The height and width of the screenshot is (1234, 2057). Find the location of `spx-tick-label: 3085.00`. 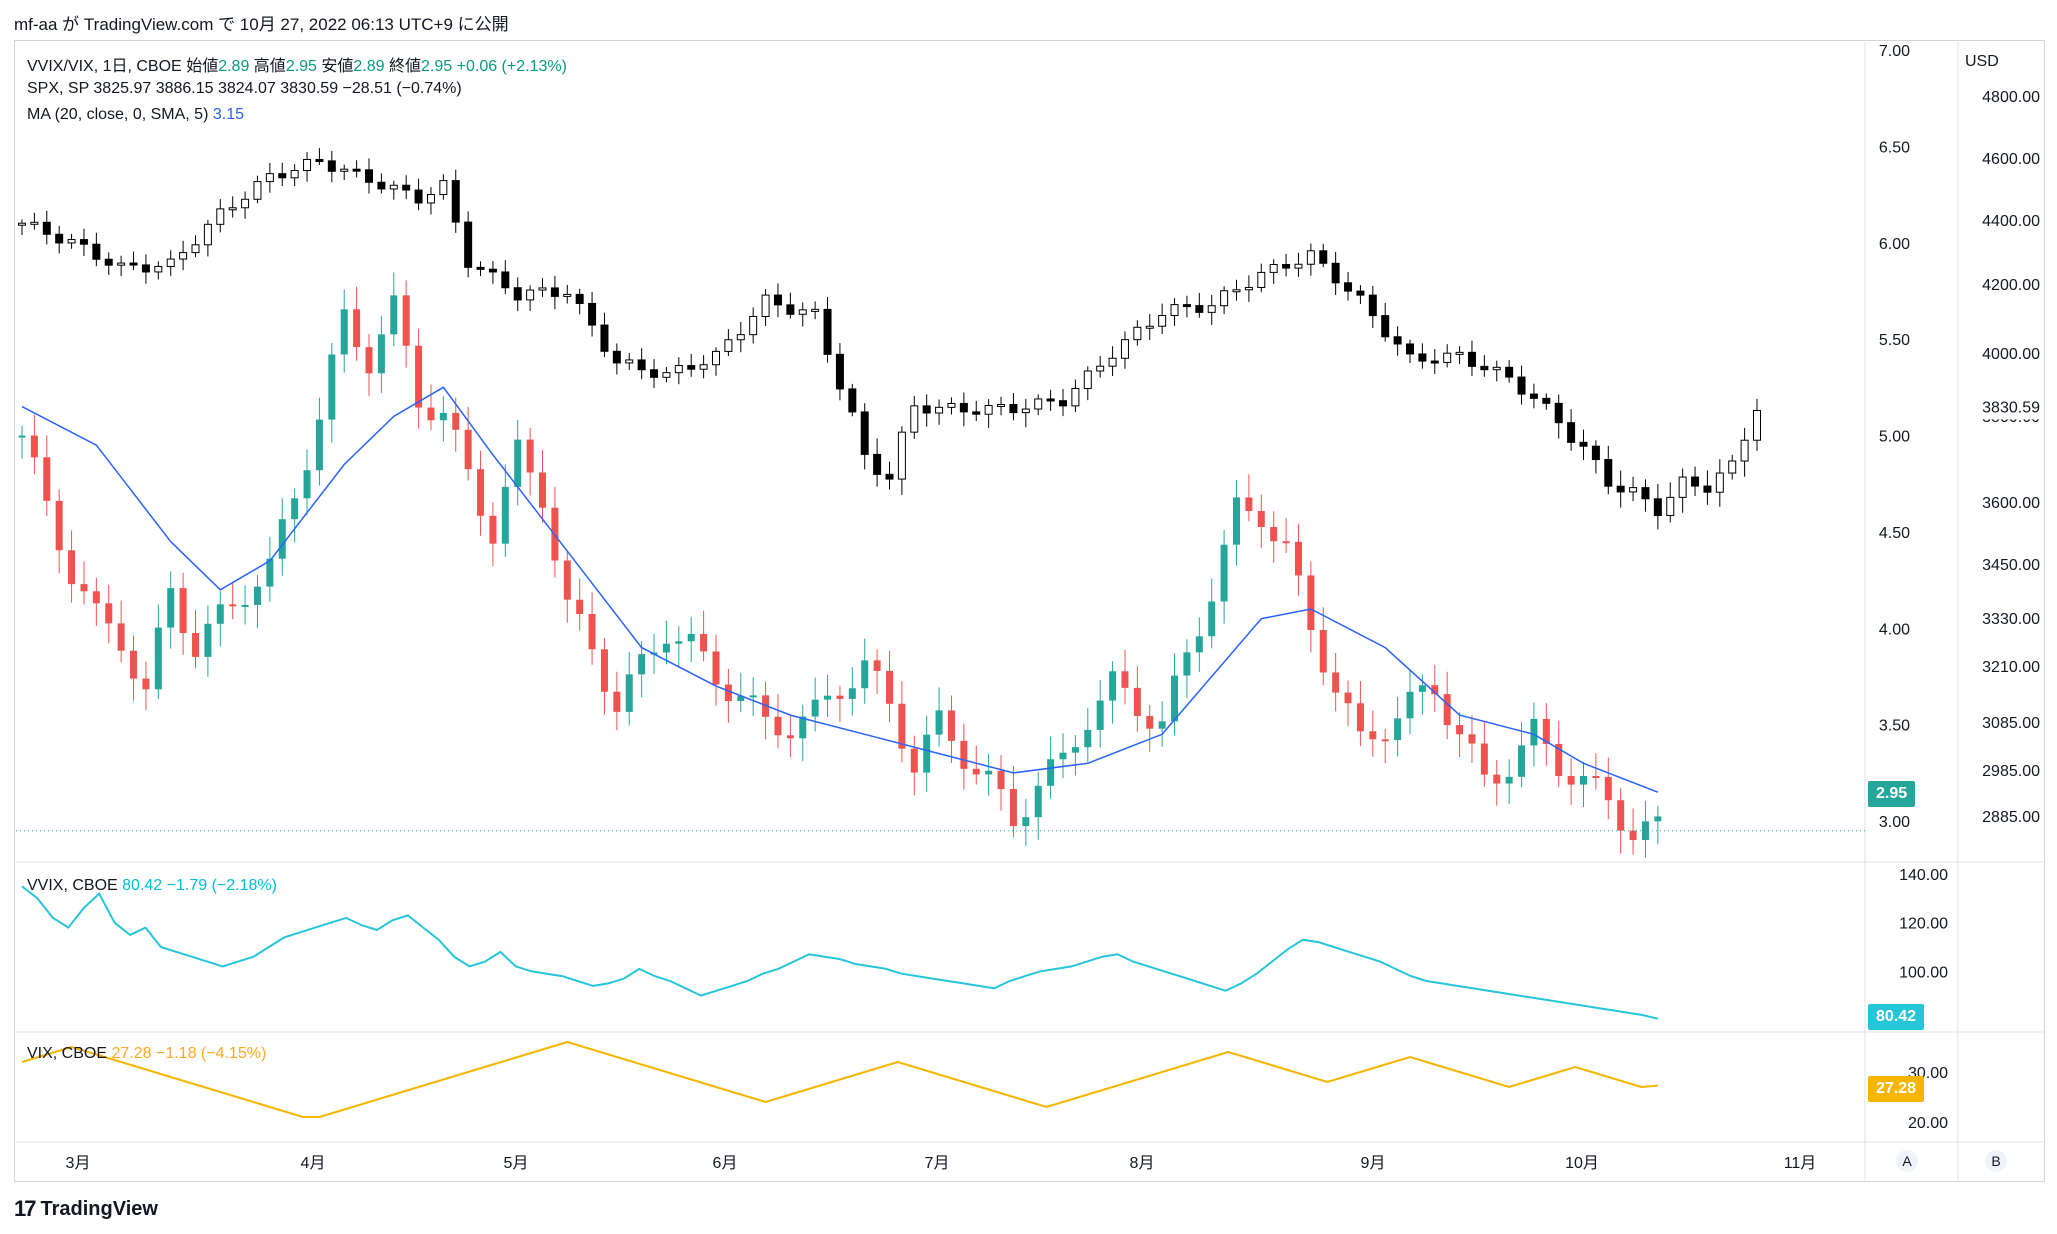

spx-tick-label: 3085.00 is located at coordinates (2011, 723).